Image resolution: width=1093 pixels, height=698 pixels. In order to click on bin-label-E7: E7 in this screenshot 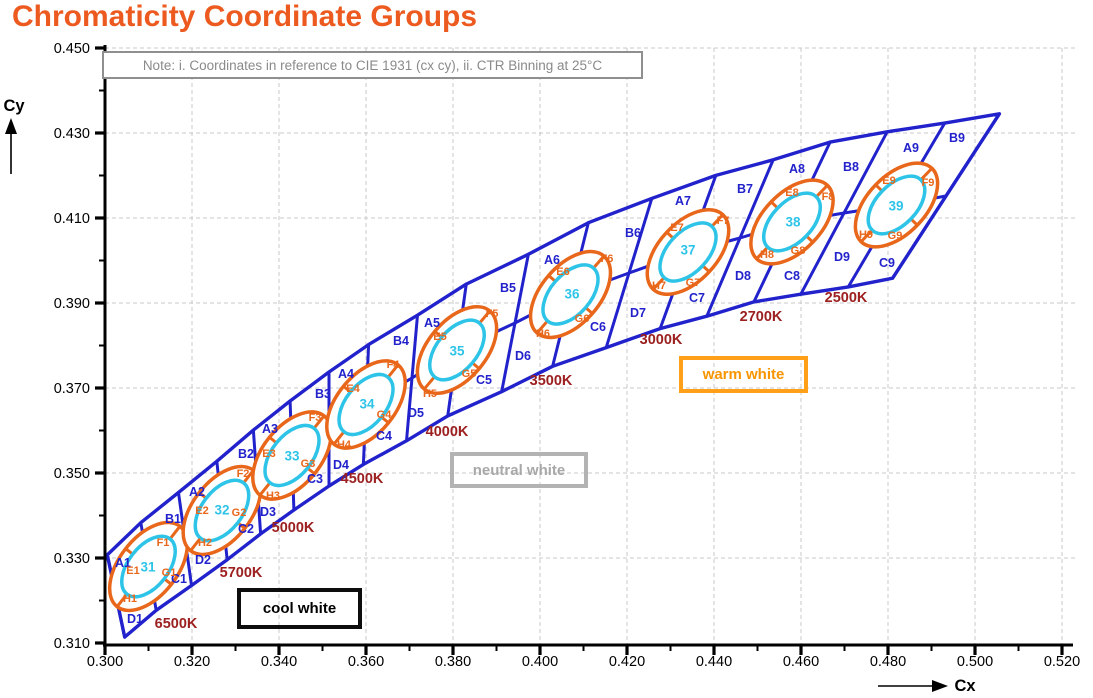, I will do `click(676, 228)`.